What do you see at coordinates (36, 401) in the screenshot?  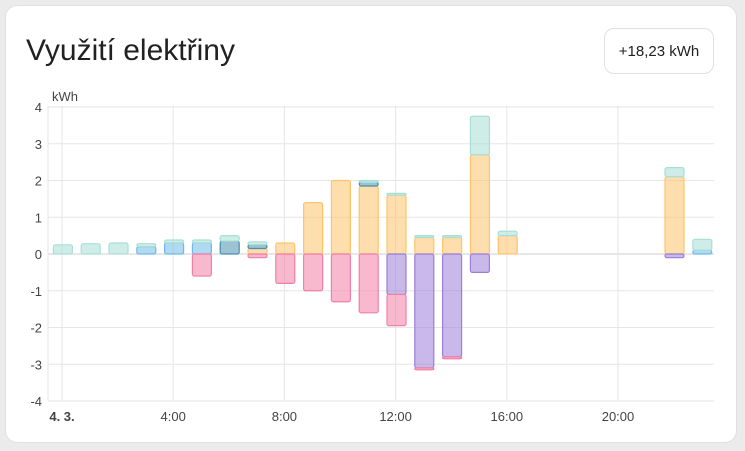 I see `y-tick-label: -4` at bounding box center [36, 401].